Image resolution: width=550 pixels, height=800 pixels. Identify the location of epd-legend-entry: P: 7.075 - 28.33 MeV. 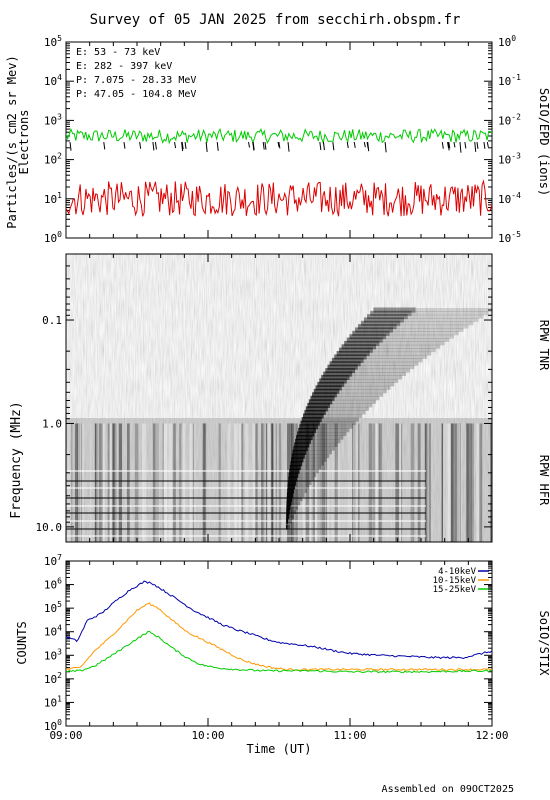
(136, 80).